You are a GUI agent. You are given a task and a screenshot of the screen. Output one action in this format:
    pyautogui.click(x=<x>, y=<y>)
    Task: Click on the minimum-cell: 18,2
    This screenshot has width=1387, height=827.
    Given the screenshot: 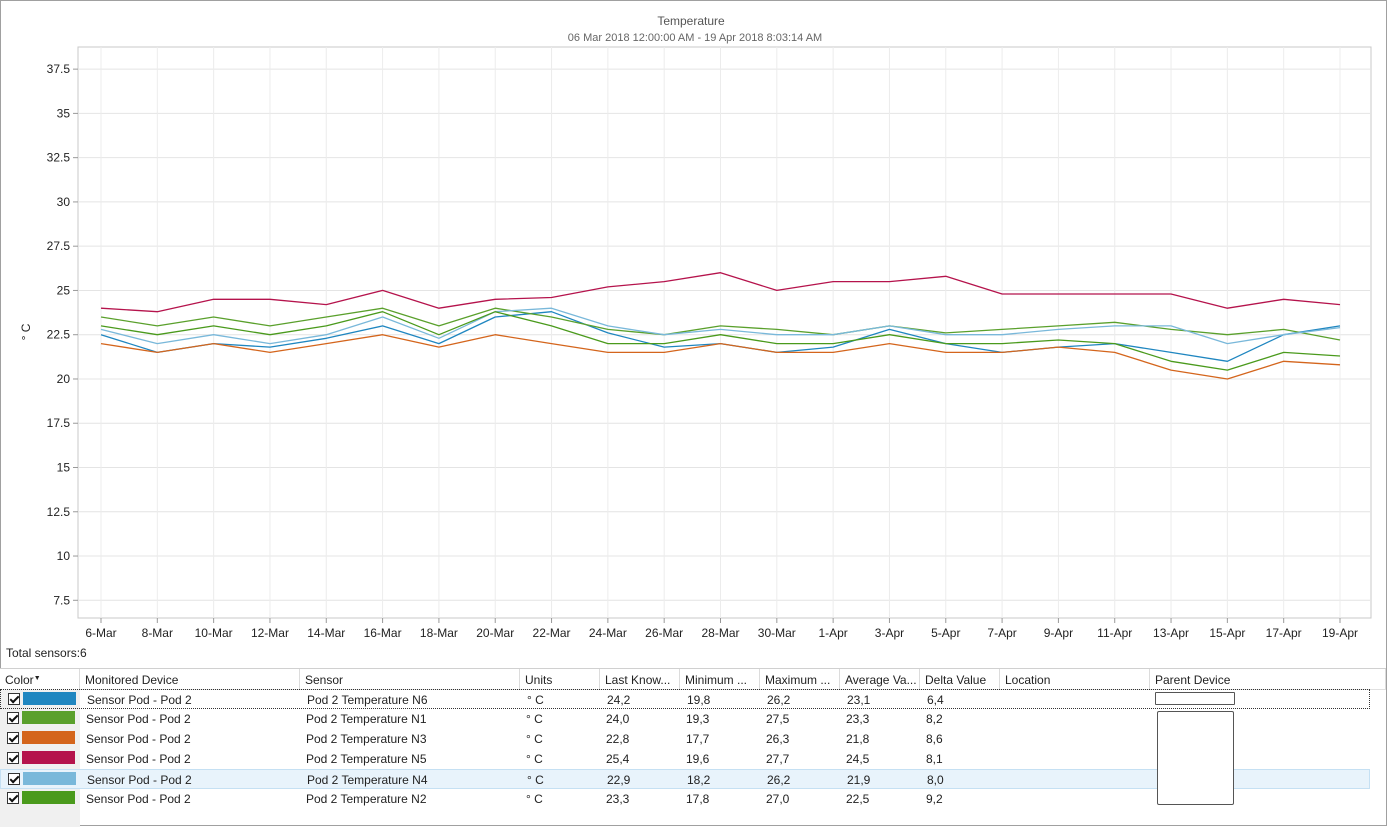 What is the action you would take?
    pyautogui.click(x=699, y=780)
    